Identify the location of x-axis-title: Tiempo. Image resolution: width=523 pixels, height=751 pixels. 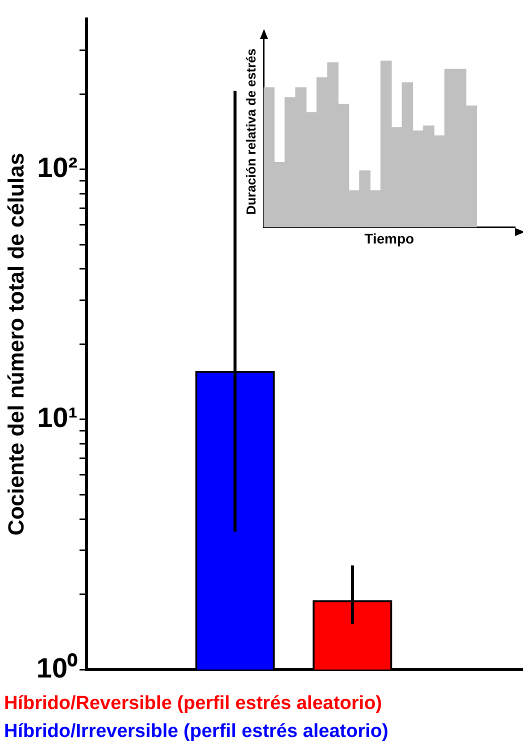
(389, 238).